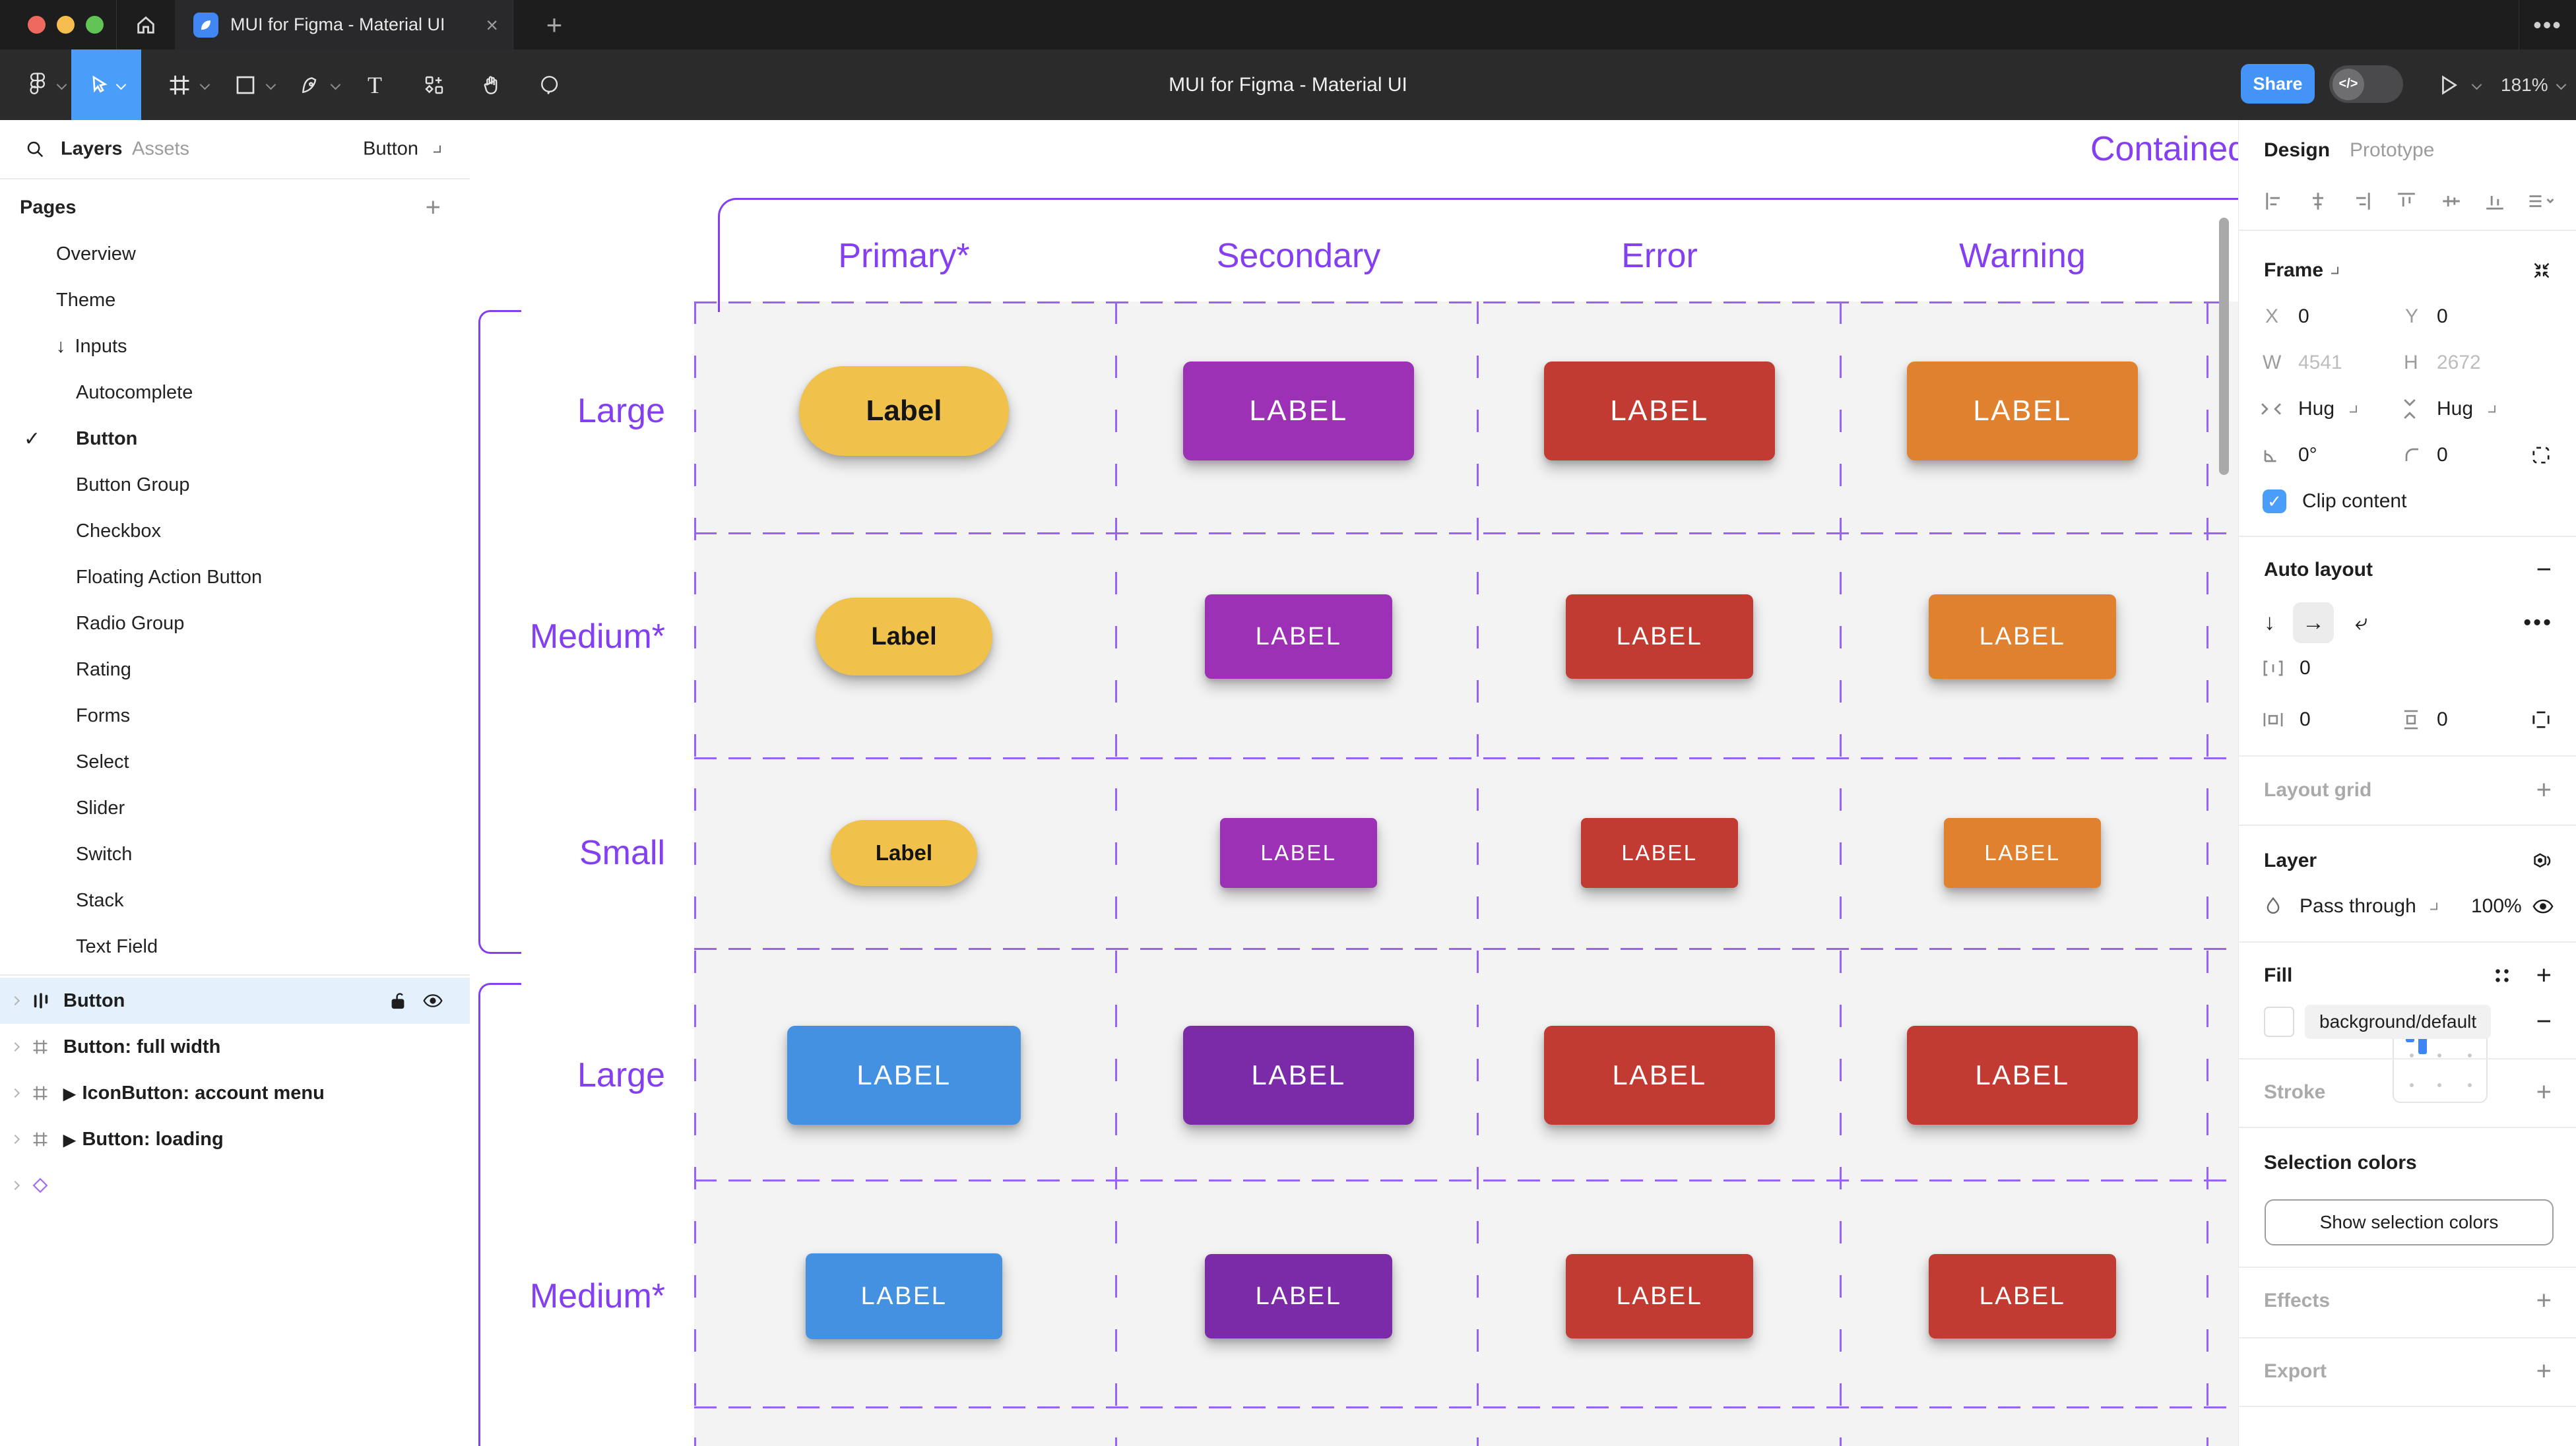 The image size is (2576, 1446). Describe the element at coordinates (235, 485) in the screenshot. I see `sidebar-page-button-group: Button Group` at that location.